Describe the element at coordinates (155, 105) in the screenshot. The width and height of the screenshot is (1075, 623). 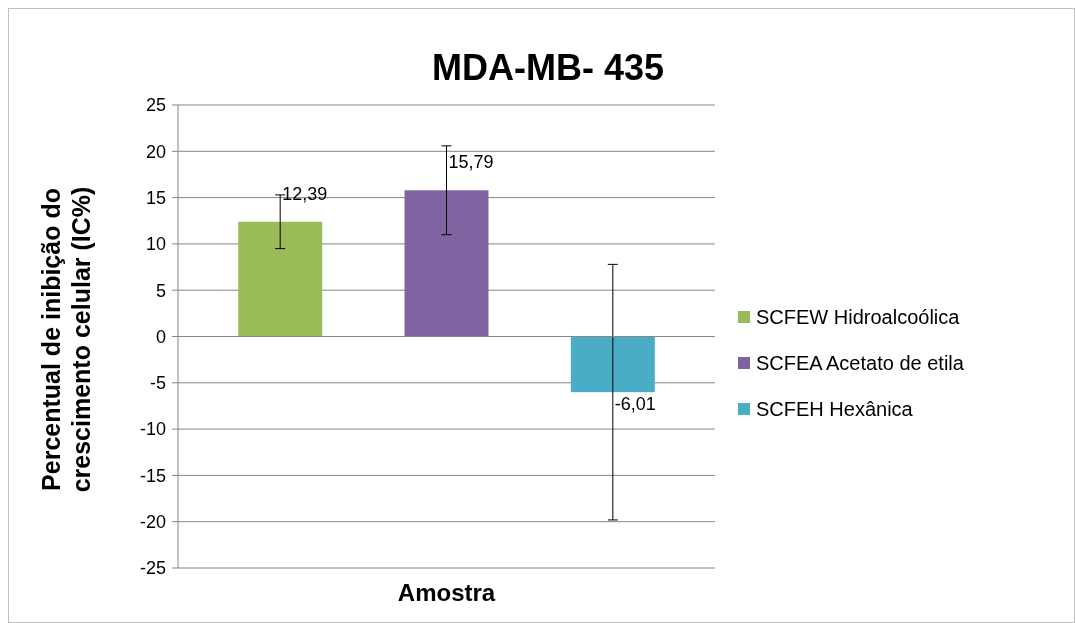
I see `y-tick-label: 25` at that location.